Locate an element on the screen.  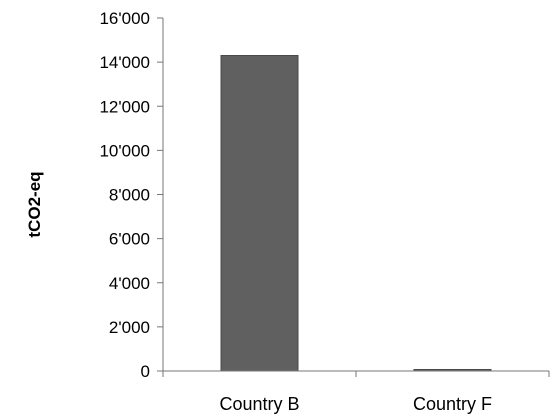
y-tick-label: 14'000 is located at coordinates (124, 62).